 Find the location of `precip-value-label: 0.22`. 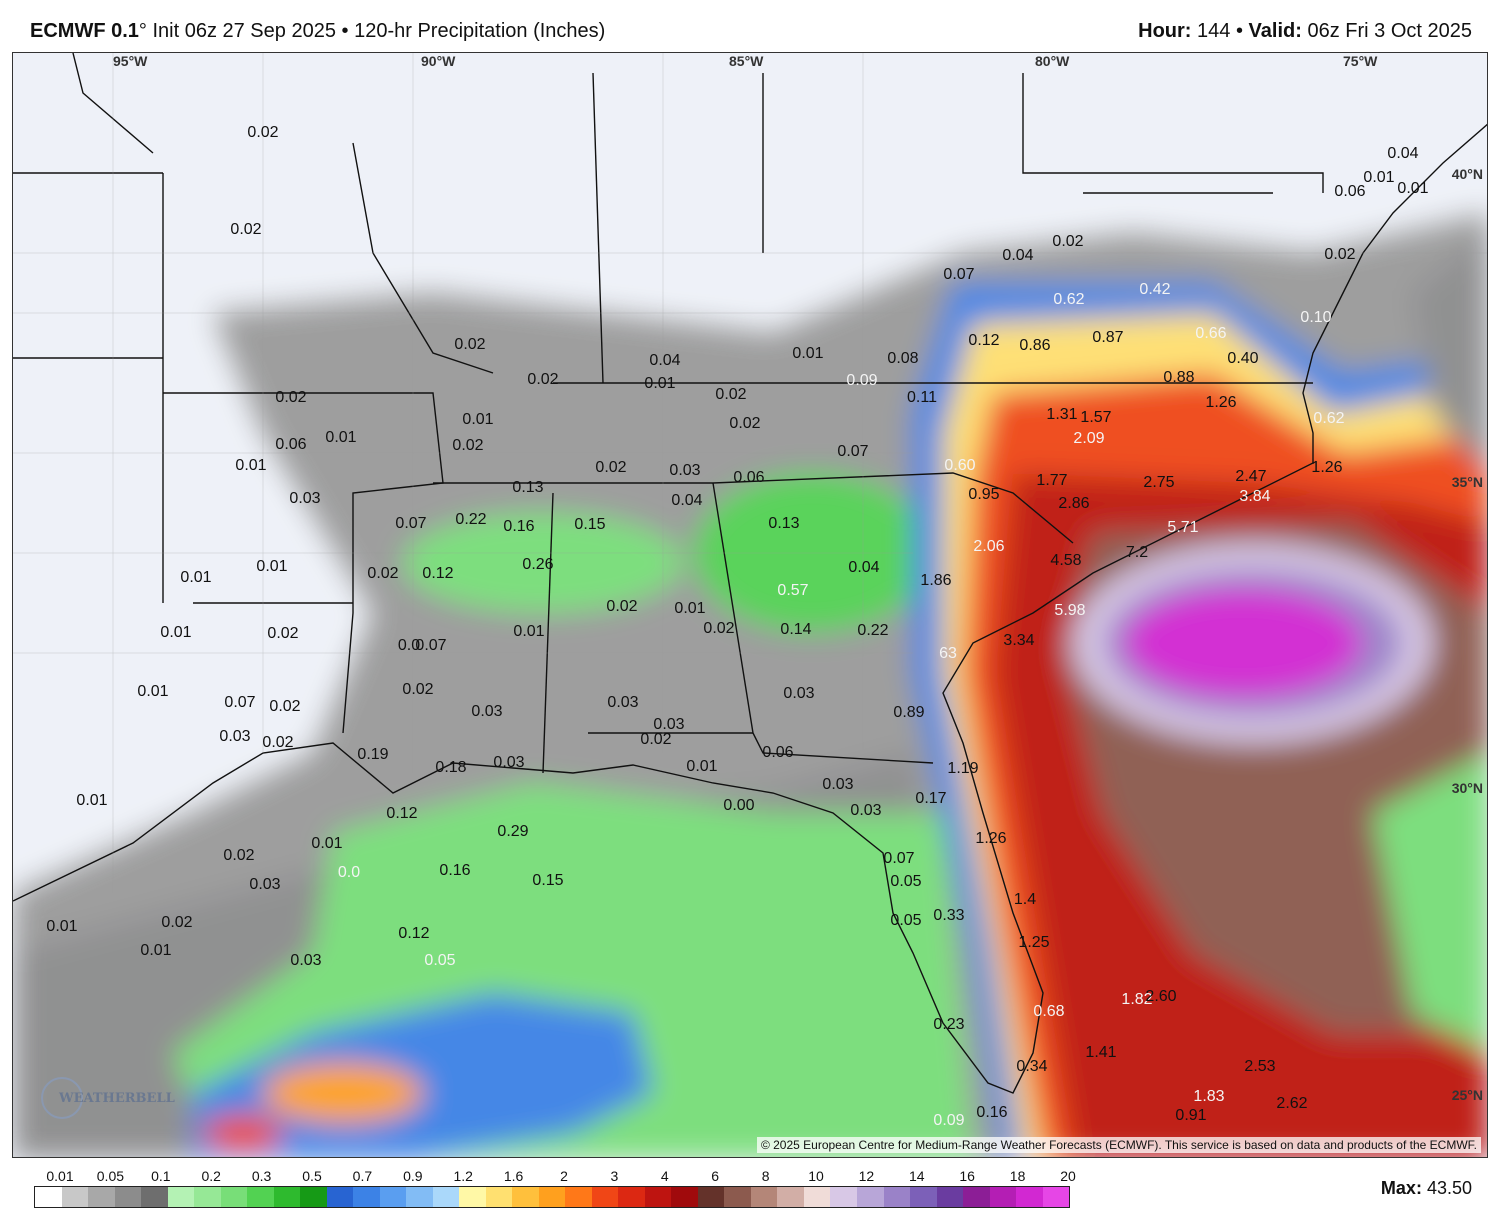

precip-value-label: 0.22 is located at coordinates (471, 519).